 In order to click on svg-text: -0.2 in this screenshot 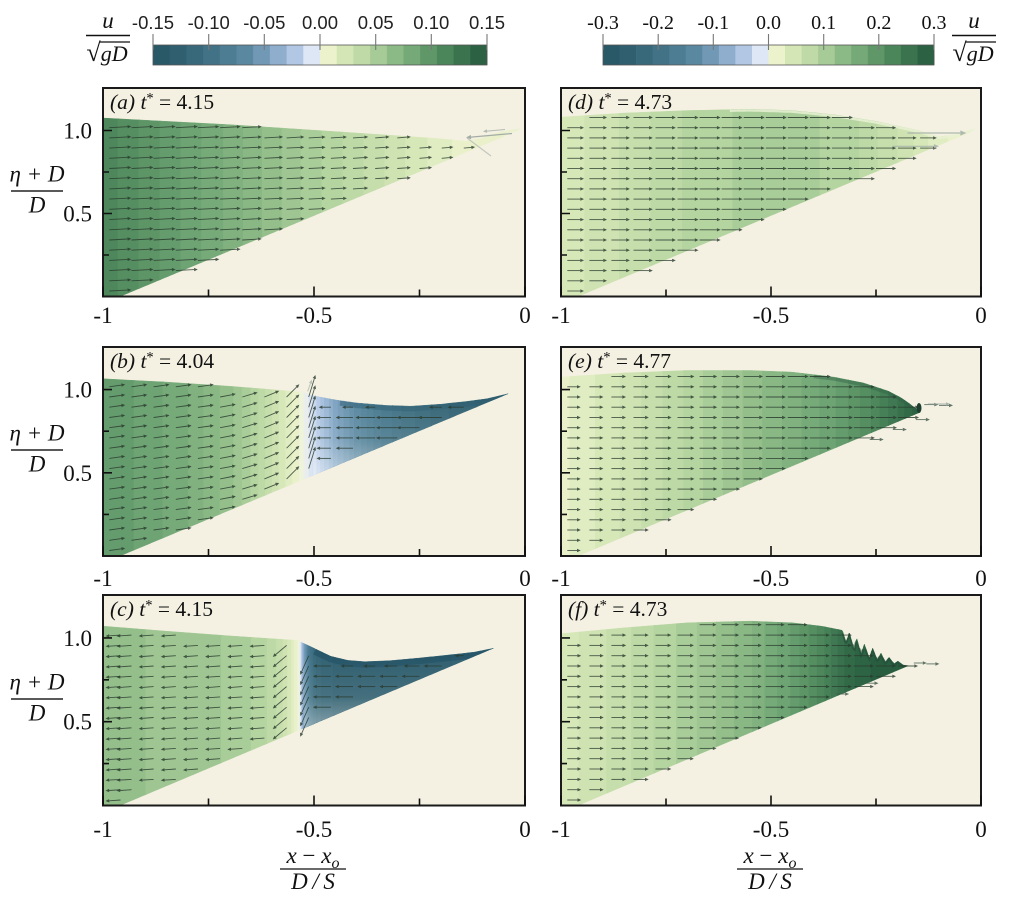, I will do `click(658, 23)`.